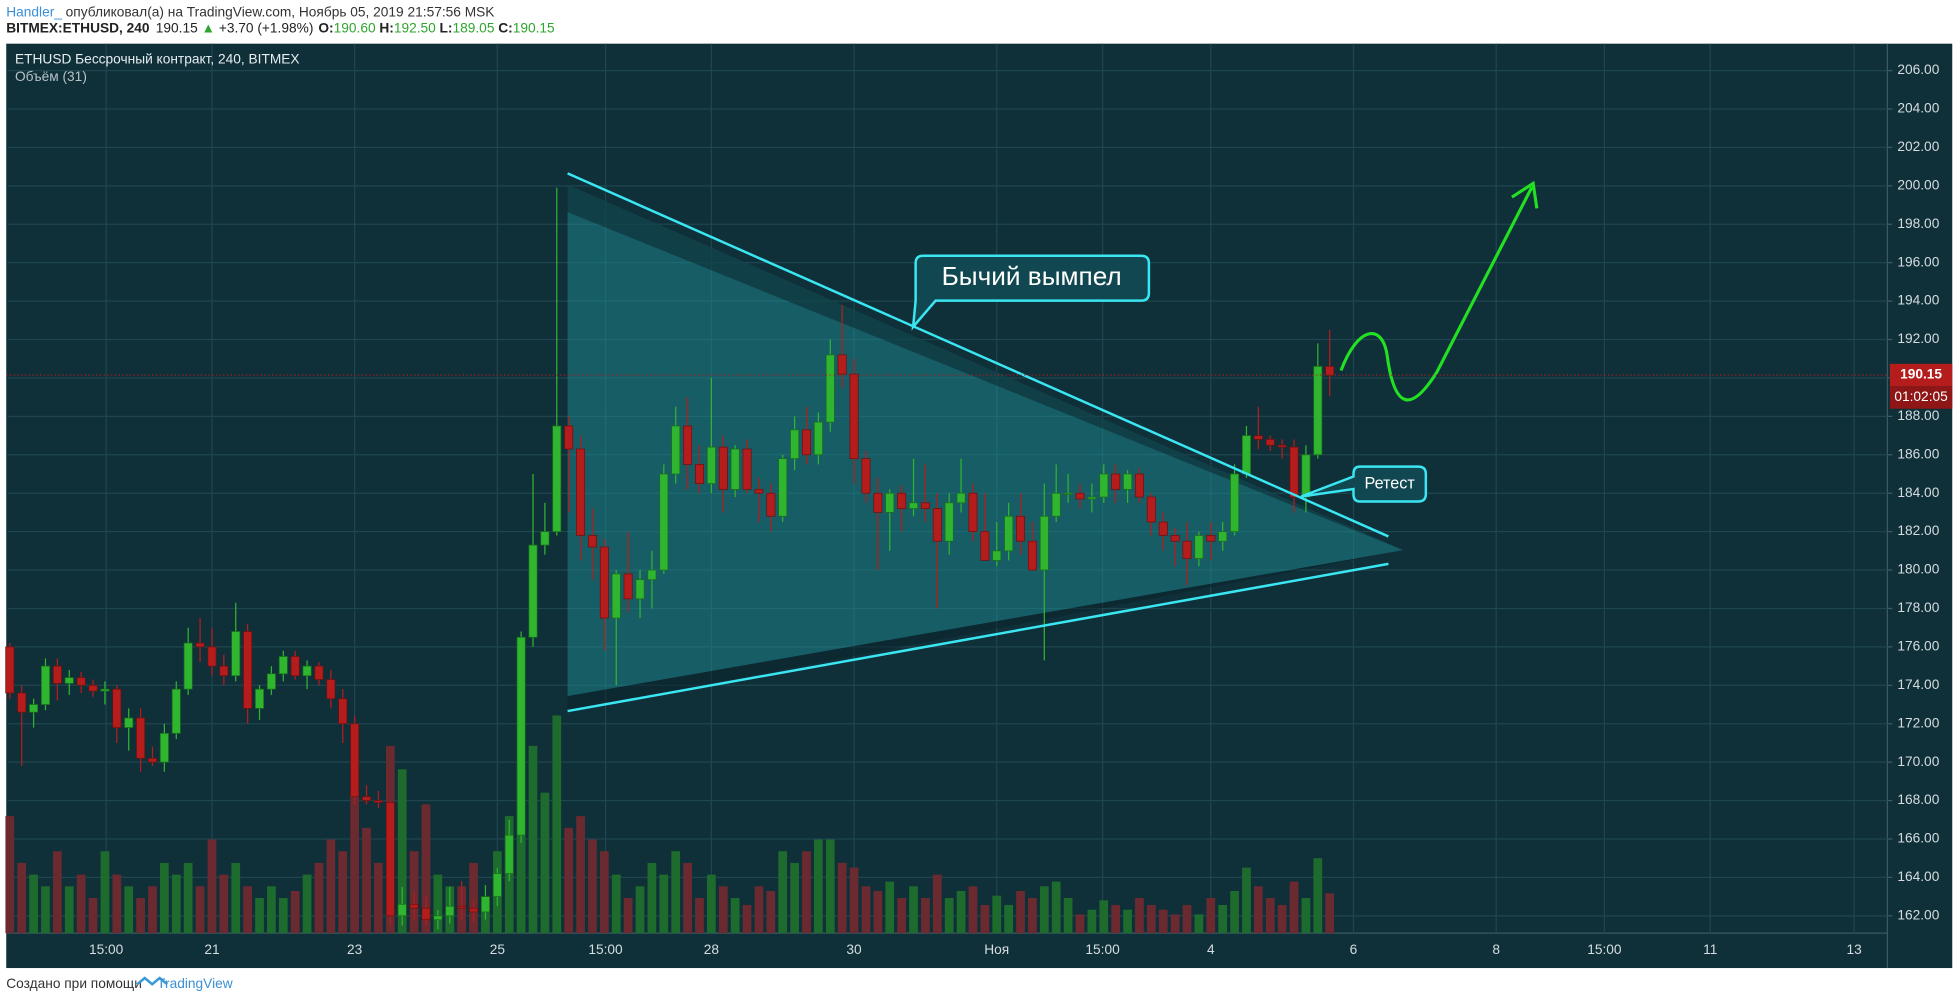 This screenshot has height=1003, width=1956. Describe the element at coordinates (854, 949) in the screenshot. I see `x-tick-label: 30` at that location.